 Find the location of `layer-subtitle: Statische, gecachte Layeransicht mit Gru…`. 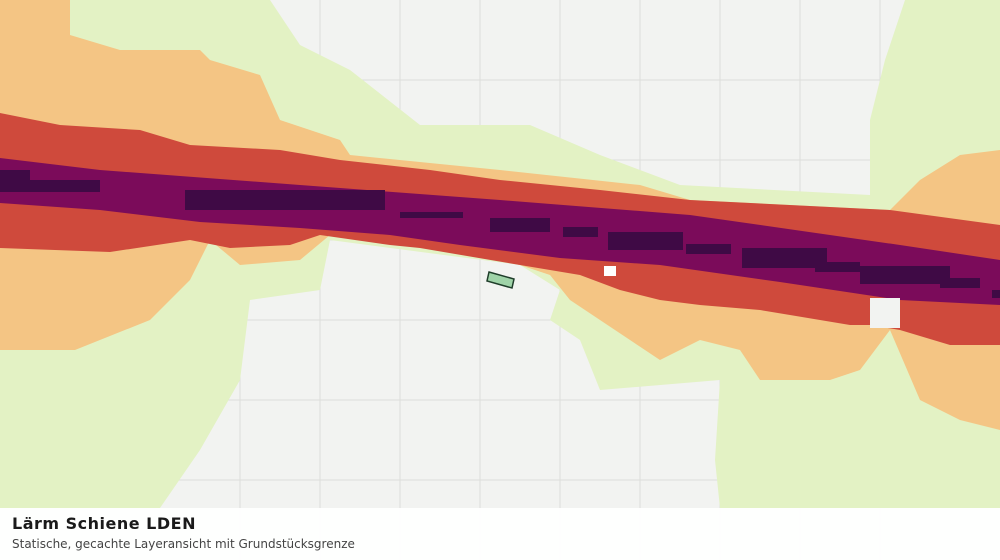

layer-subtitle: Statische, gecachte Layeransicht mit Gru… is located at coordinates (183, 544).